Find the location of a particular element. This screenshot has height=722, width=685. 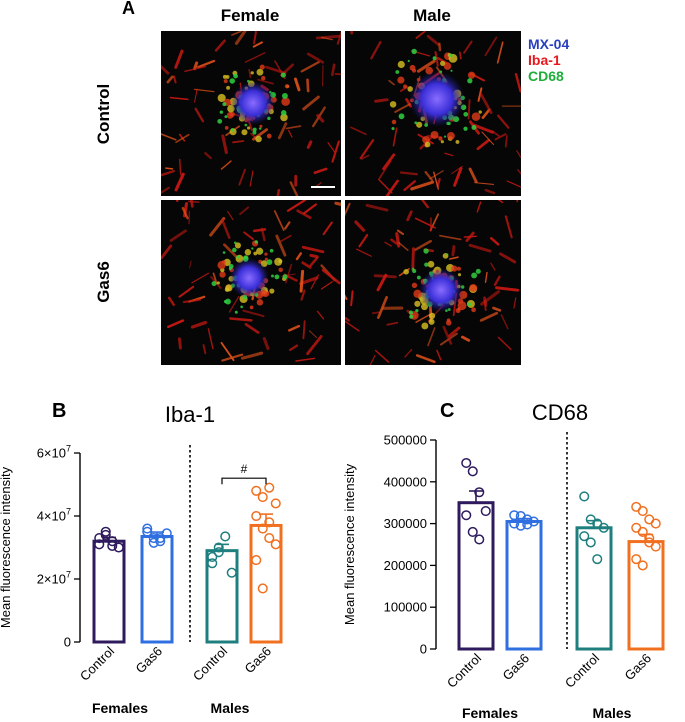

chart-title-cd68: CD68 is located at coordinates (560, 412).